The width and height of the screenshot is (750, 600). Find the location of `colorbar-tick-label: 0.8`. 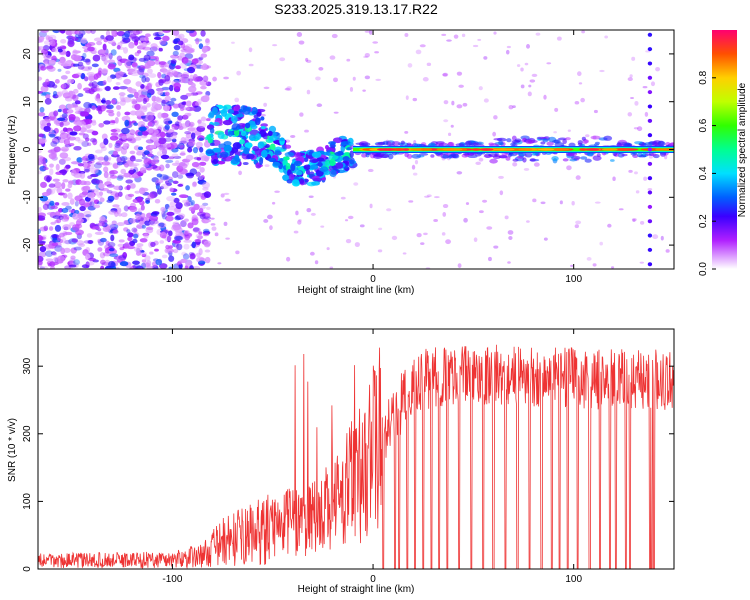

colorbar-tick-label: 0.8 is located at coordinates (703, 77).